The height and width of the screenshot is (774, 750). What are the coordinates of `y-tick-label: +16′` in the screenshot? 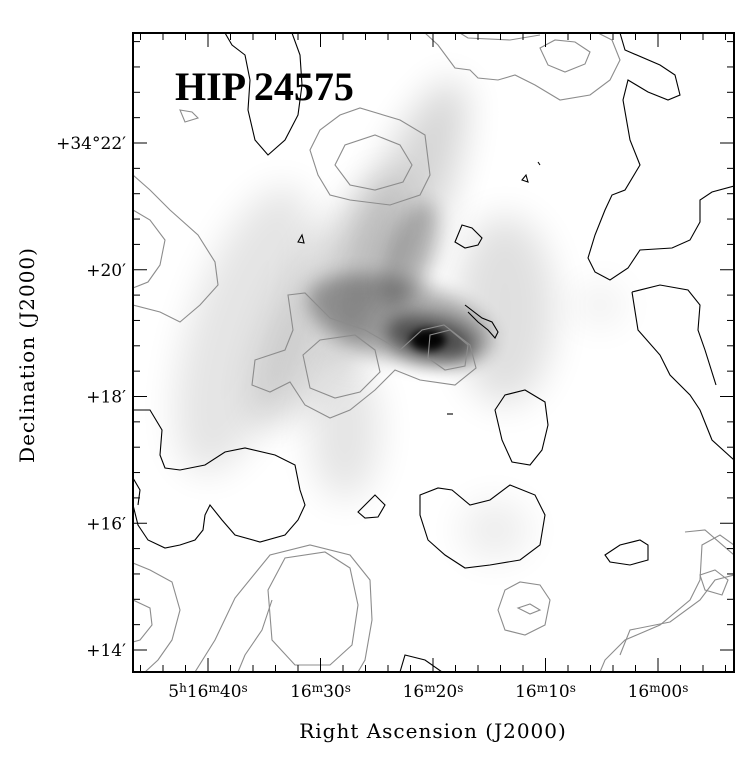 It's located at (106, 524).